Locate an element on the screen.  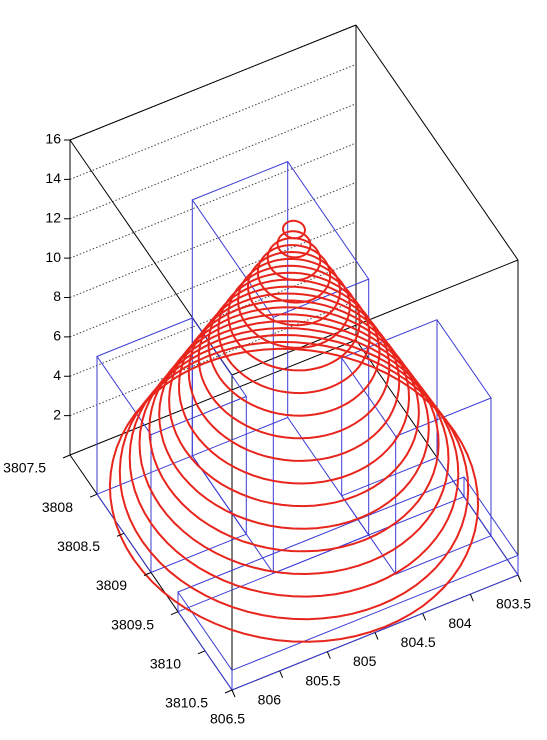
x-tick-label: 805.5 is located at coordinates (322, 680).